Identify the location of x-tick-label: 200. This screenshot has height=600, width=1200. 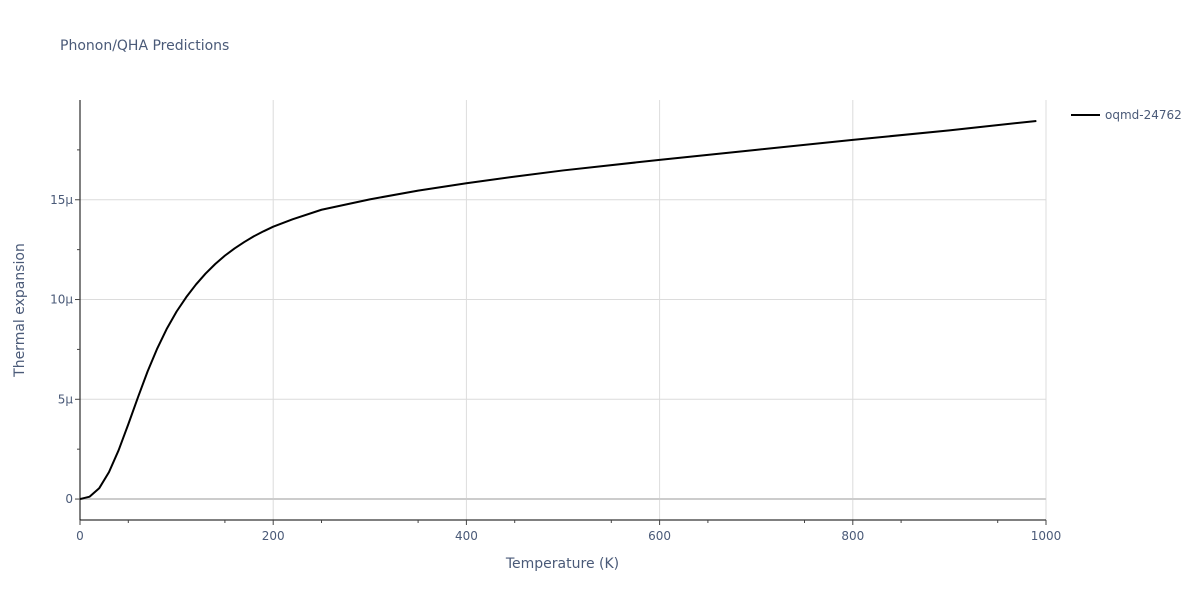
(273, 536).